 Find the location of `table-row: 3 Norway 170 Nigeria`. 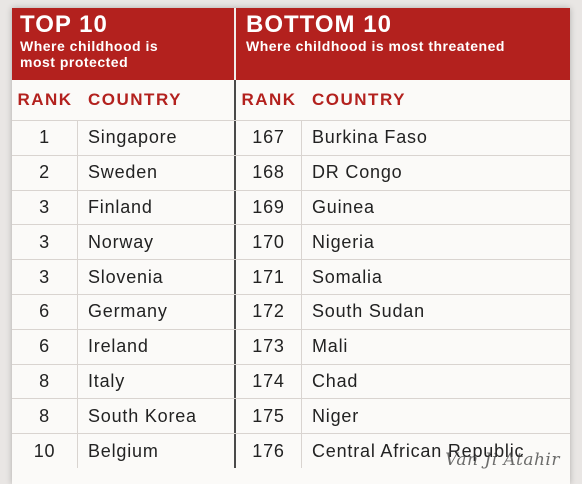

table-row: 3 Norway 170 Nigeria is located at coordinates (291, 243).